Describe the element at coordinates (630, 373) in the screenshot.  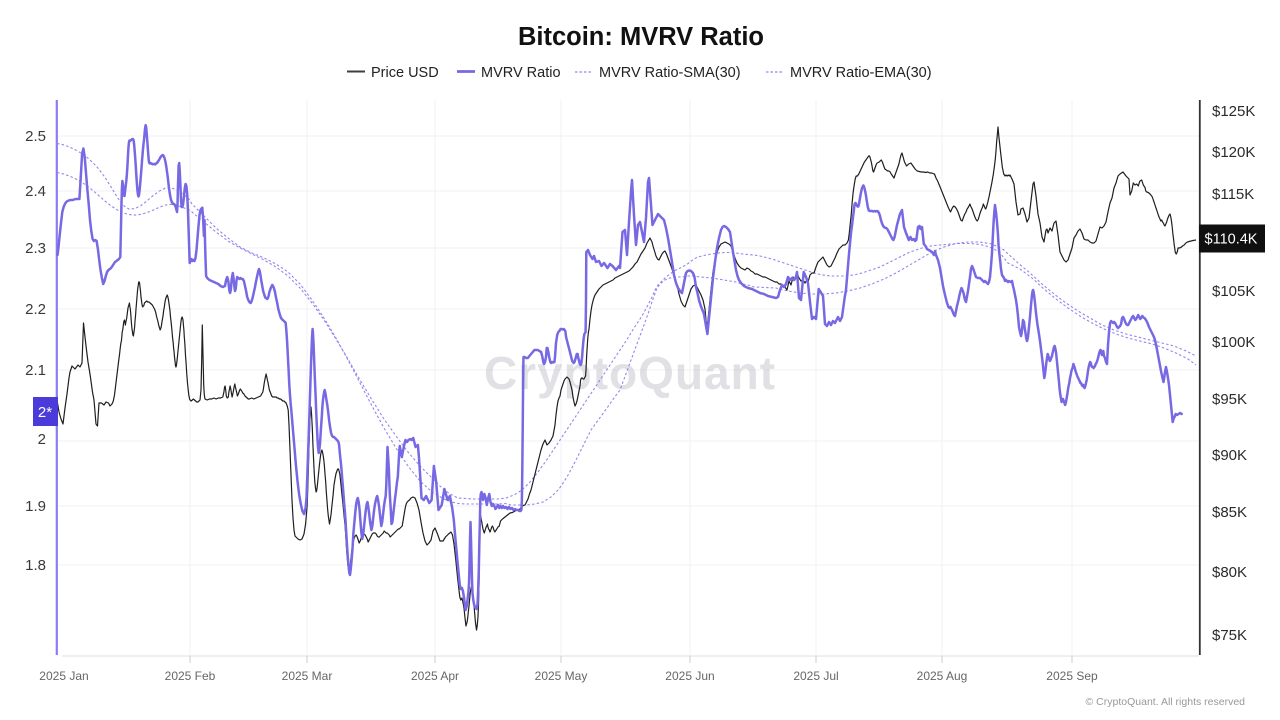
I see `svg-text: CryptoQuant` at that location.